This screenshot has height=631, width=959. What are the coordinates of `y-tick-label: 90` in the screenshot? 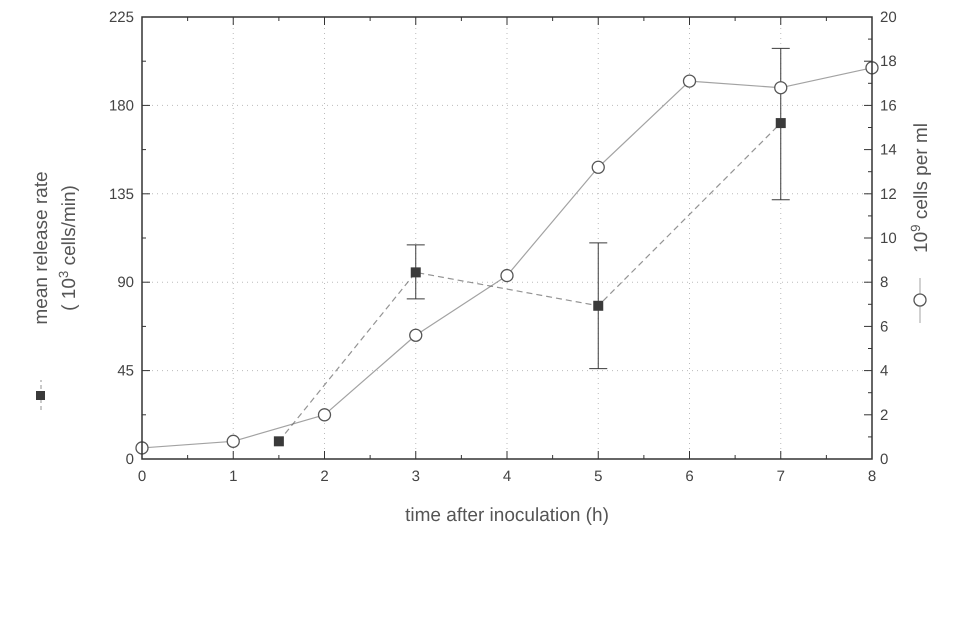 It's located at (125, 283).